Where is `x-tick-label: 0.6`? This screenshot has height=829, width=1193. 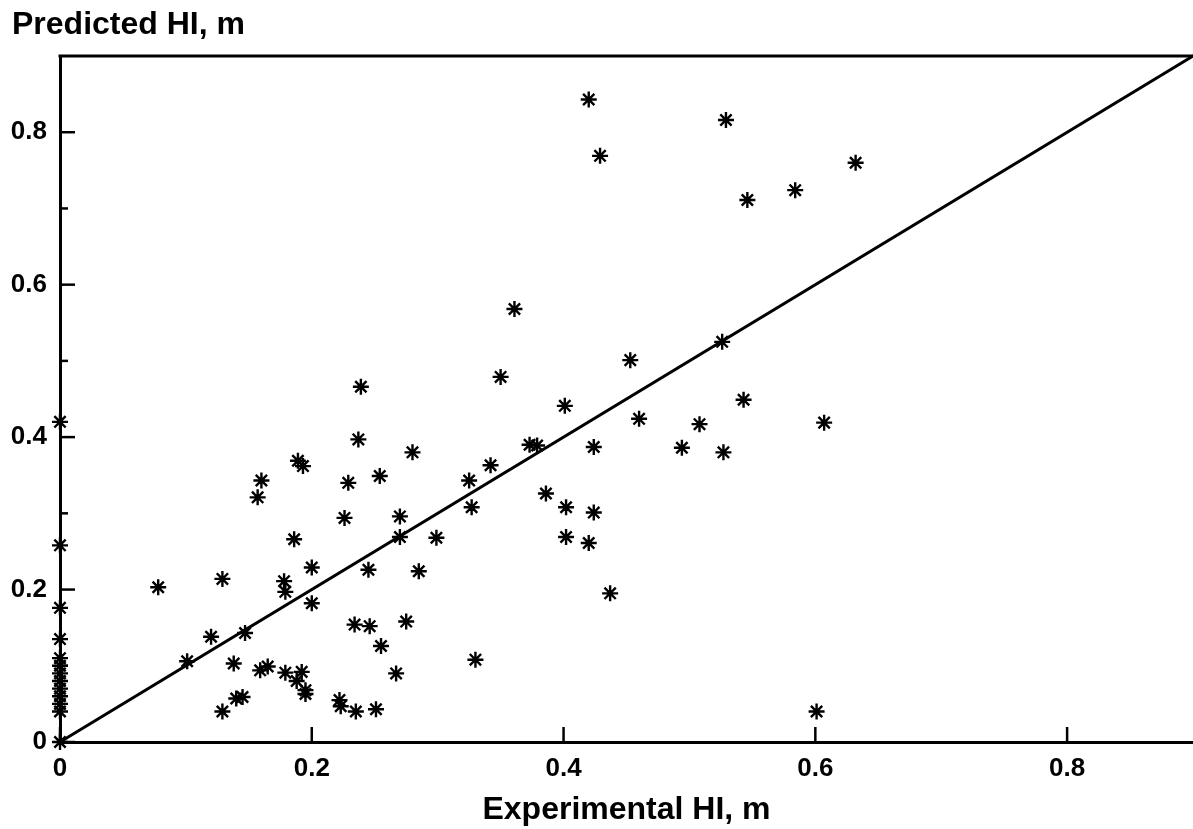 x-tick-label: 0.6 is located at coordinates (815, 766).